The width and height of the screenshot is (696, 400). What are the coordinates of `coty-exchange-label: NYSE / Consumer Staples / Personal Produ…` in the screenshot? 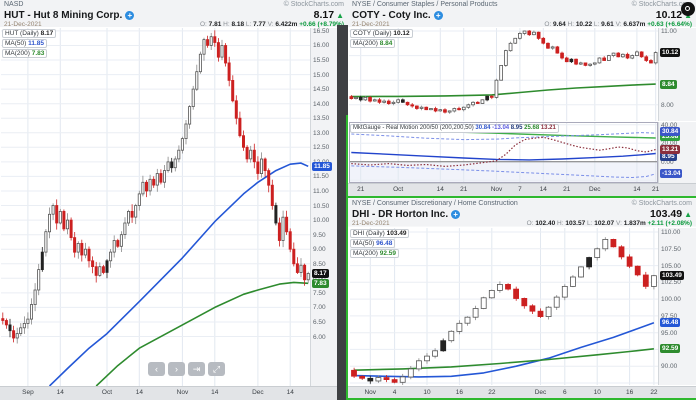 It's located at (425, 4).